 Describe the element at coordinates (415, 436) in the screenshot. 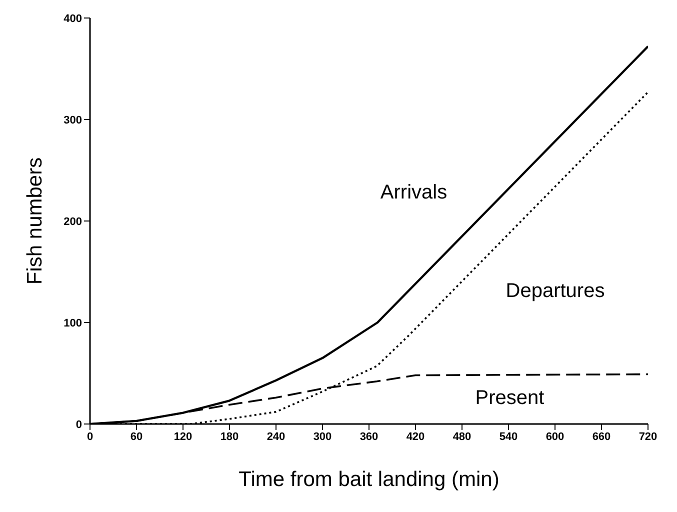

I see `x-tick-label: 420` at that location.